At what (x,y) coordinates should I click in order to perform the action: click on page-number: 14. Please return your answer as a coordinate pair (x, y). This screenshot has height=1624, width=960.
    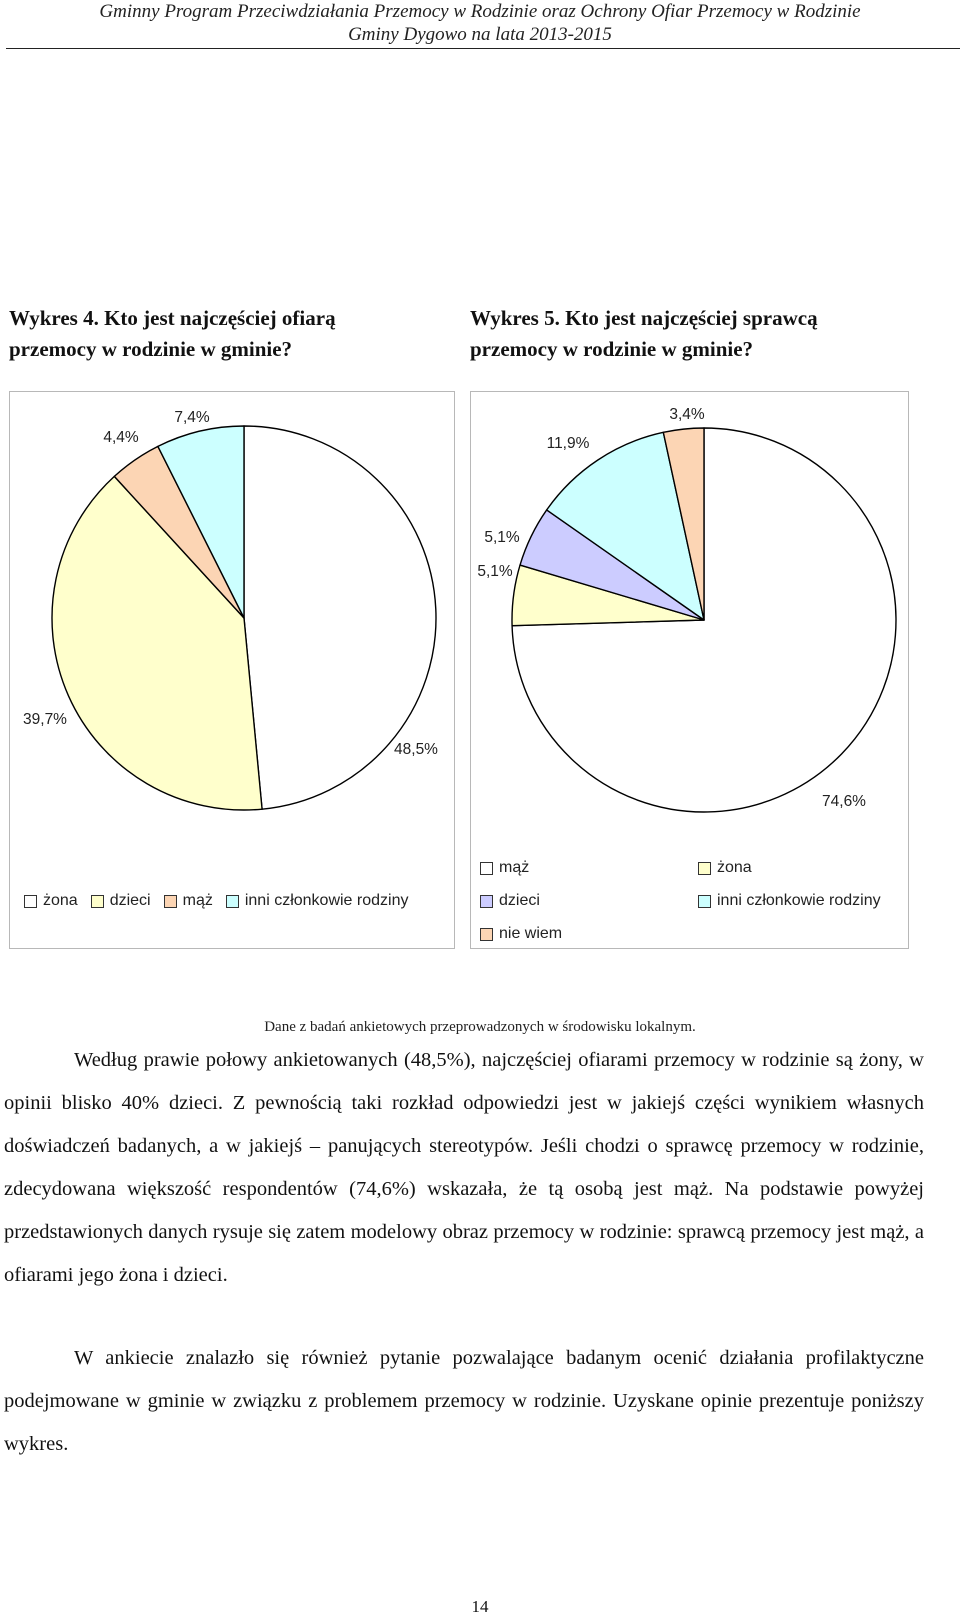
    Looking at the image, I should click on (480, 1606).